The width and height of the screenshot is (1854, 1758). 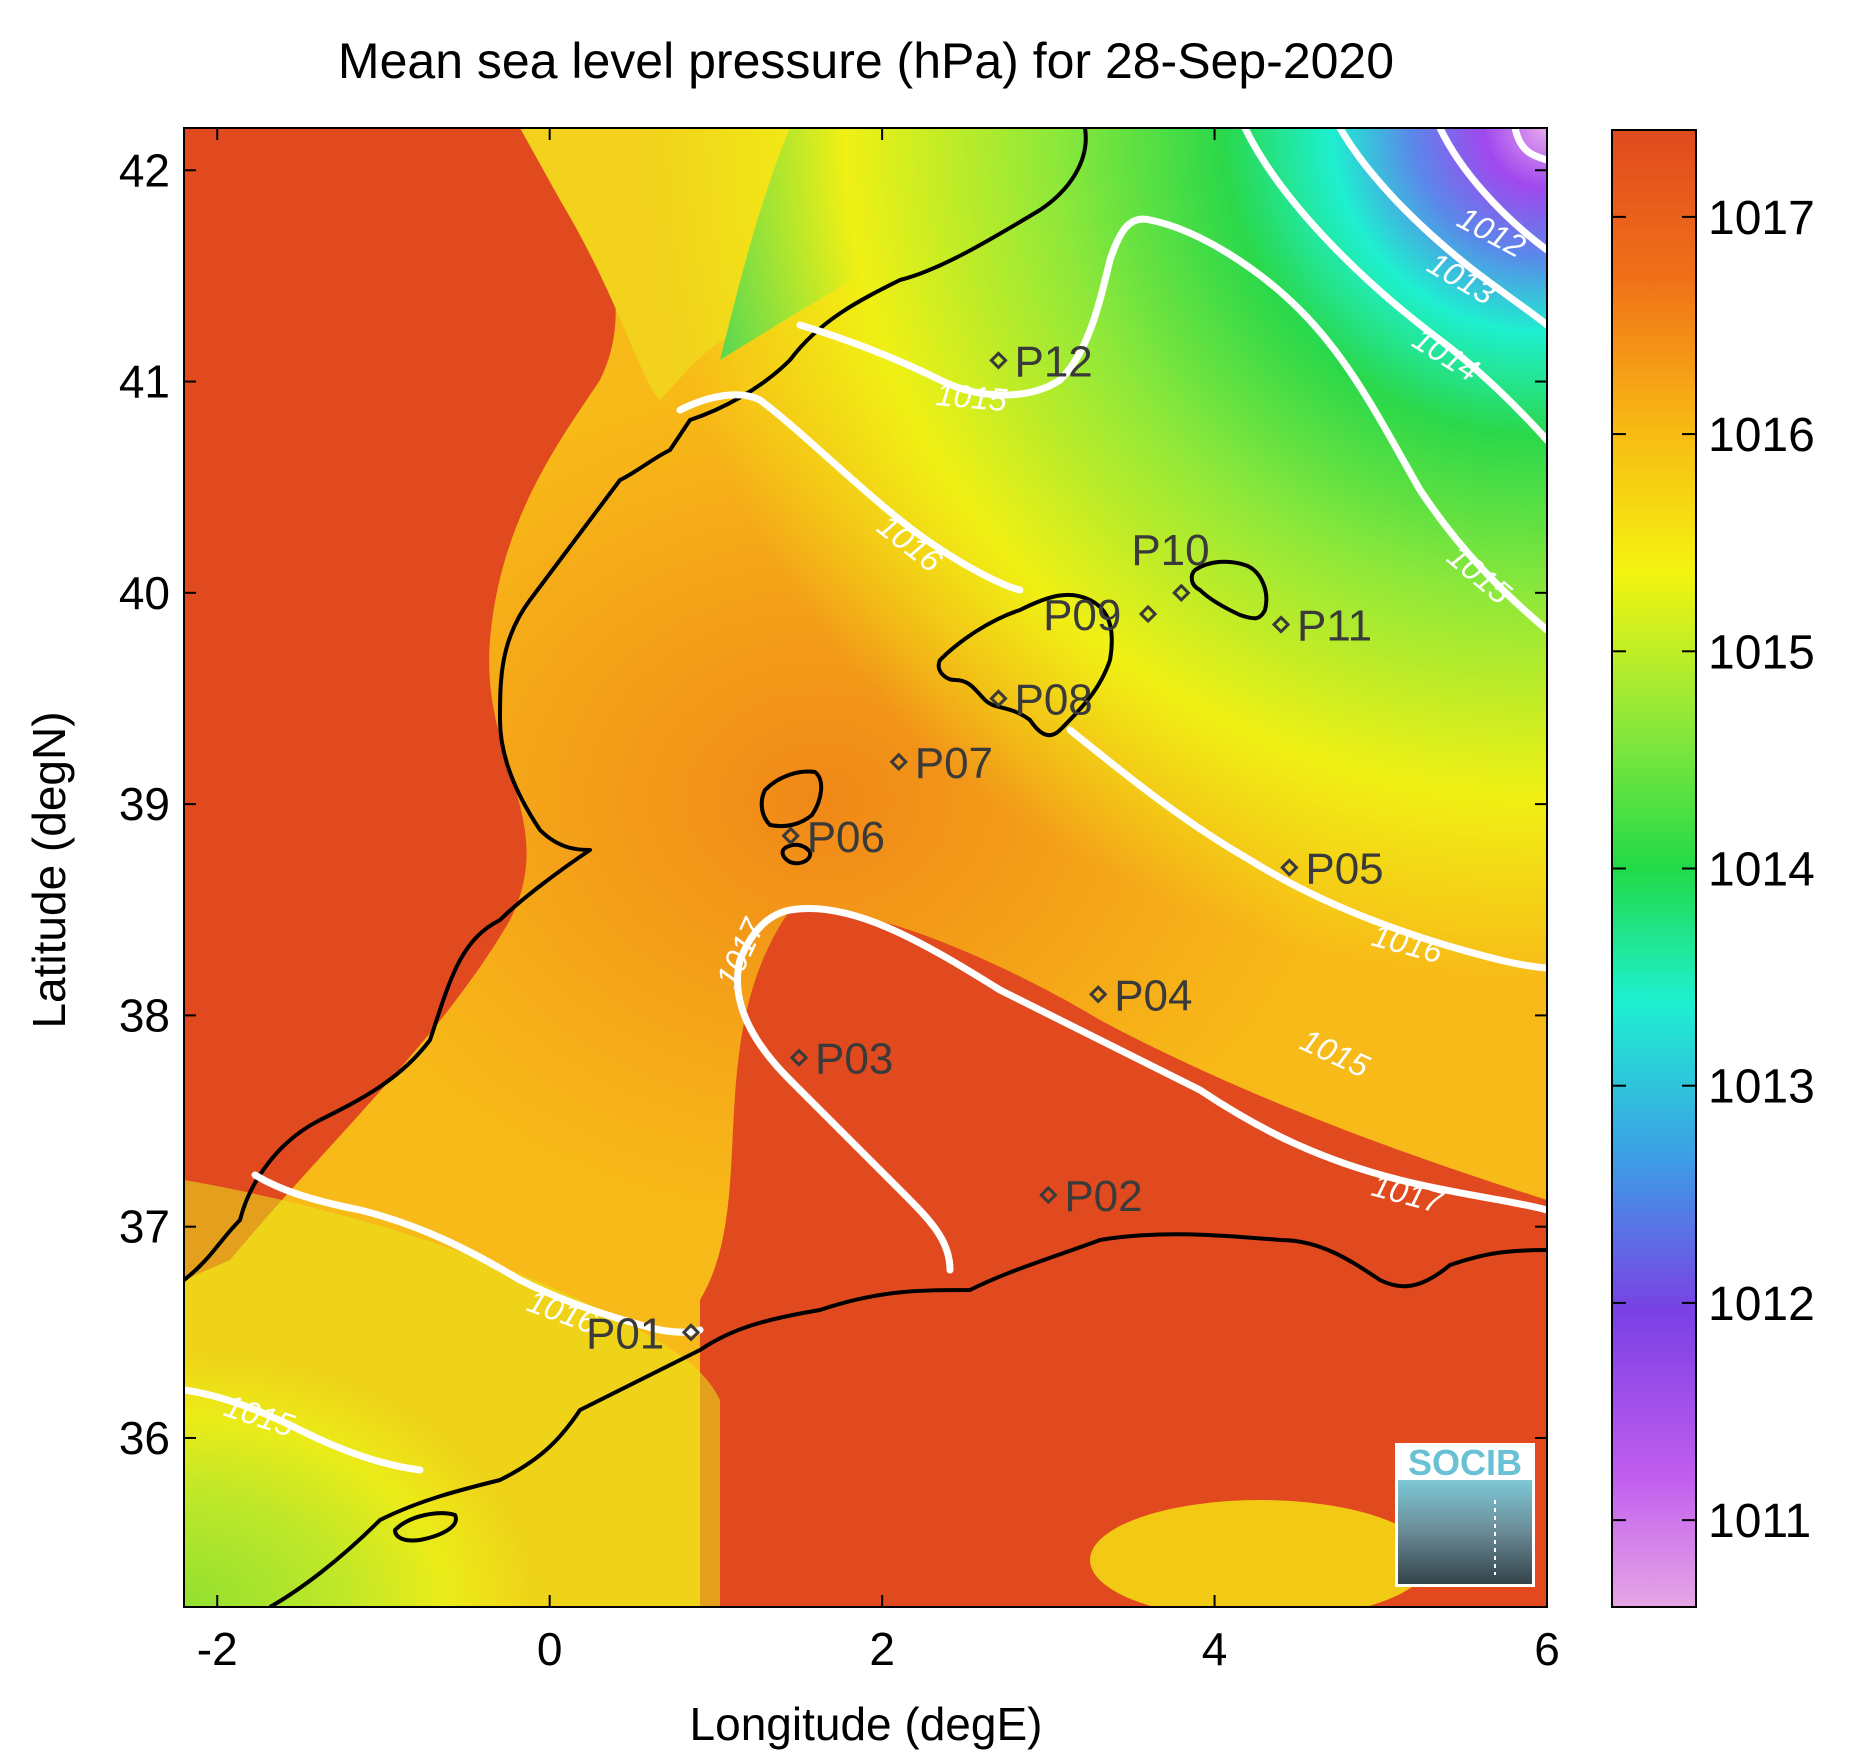 I want to click on station-p05: P05, so click(x=1332, y=869).